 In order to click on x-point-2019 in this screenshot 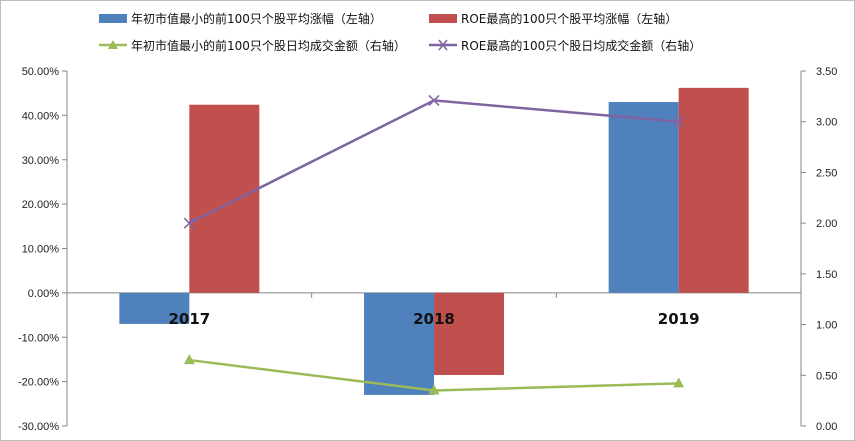, I will do `click(679, 122)`.